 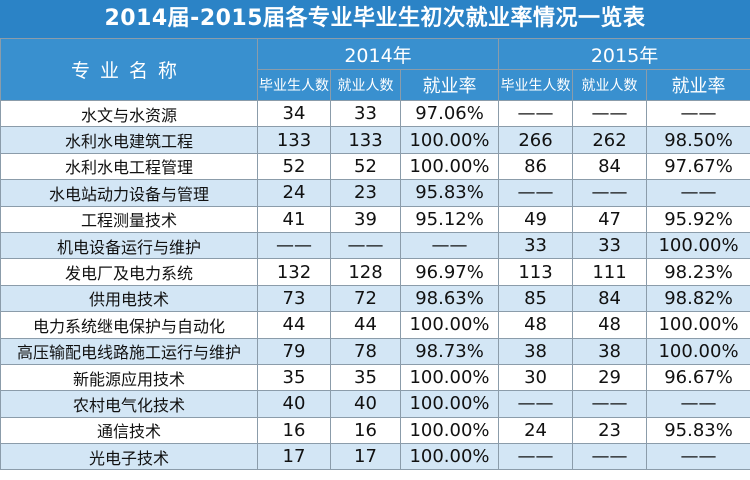 What do you see at coordinates (365, 140) in the screenshot?
I see `employed-2014-cell: 133` at bounding box center [365, 140].